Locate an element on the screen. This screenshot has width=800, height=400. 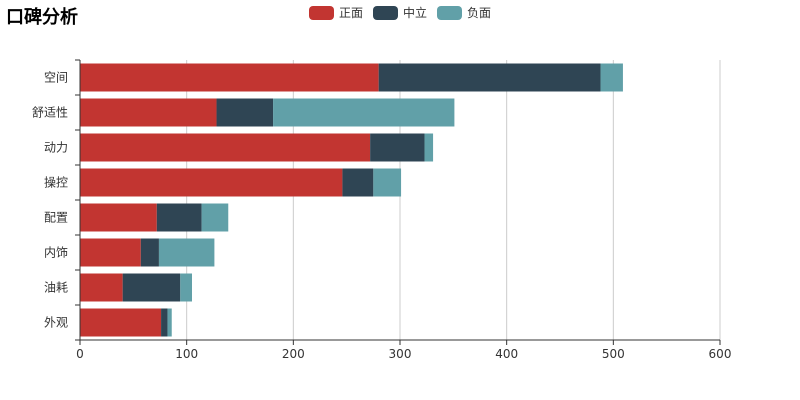
x-tick-label: 500 is located at coordinates (613, 354).